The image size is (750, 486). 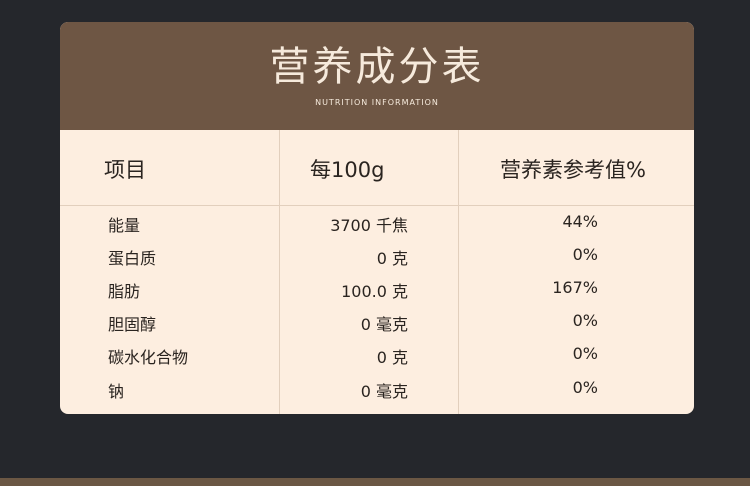 What do you see at coordinates (377, 102) in the screenshot?
I see `subtitle: NUTRITION INFORMATION` at bounding box center [377, 102].